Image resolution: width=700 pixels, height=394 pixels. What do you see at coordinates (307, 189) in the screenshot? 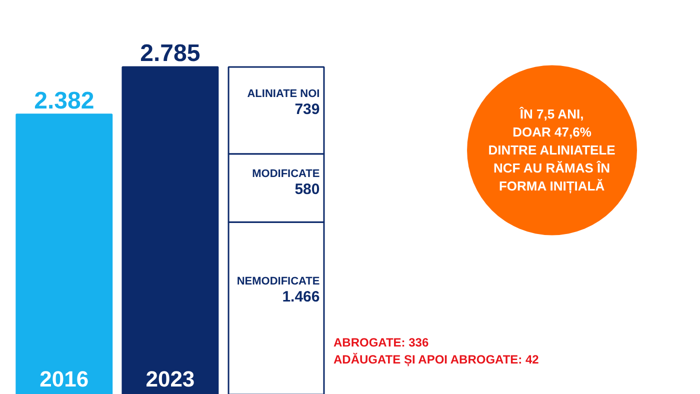
I see `data-label: 580` at bounding box center [307, 189].